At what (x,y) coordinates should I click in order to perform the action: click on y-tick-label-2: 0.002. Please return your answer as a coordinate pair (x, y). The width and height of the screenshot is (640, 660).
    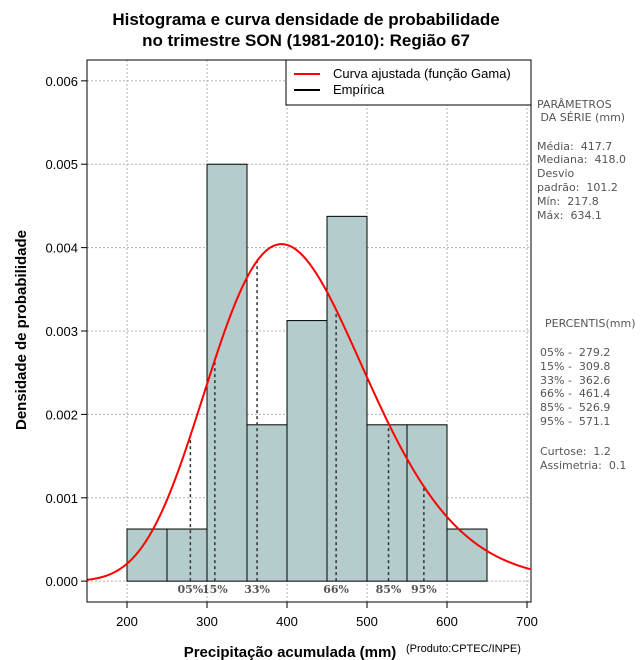
    Looking at the image, I should click on (61, 414).